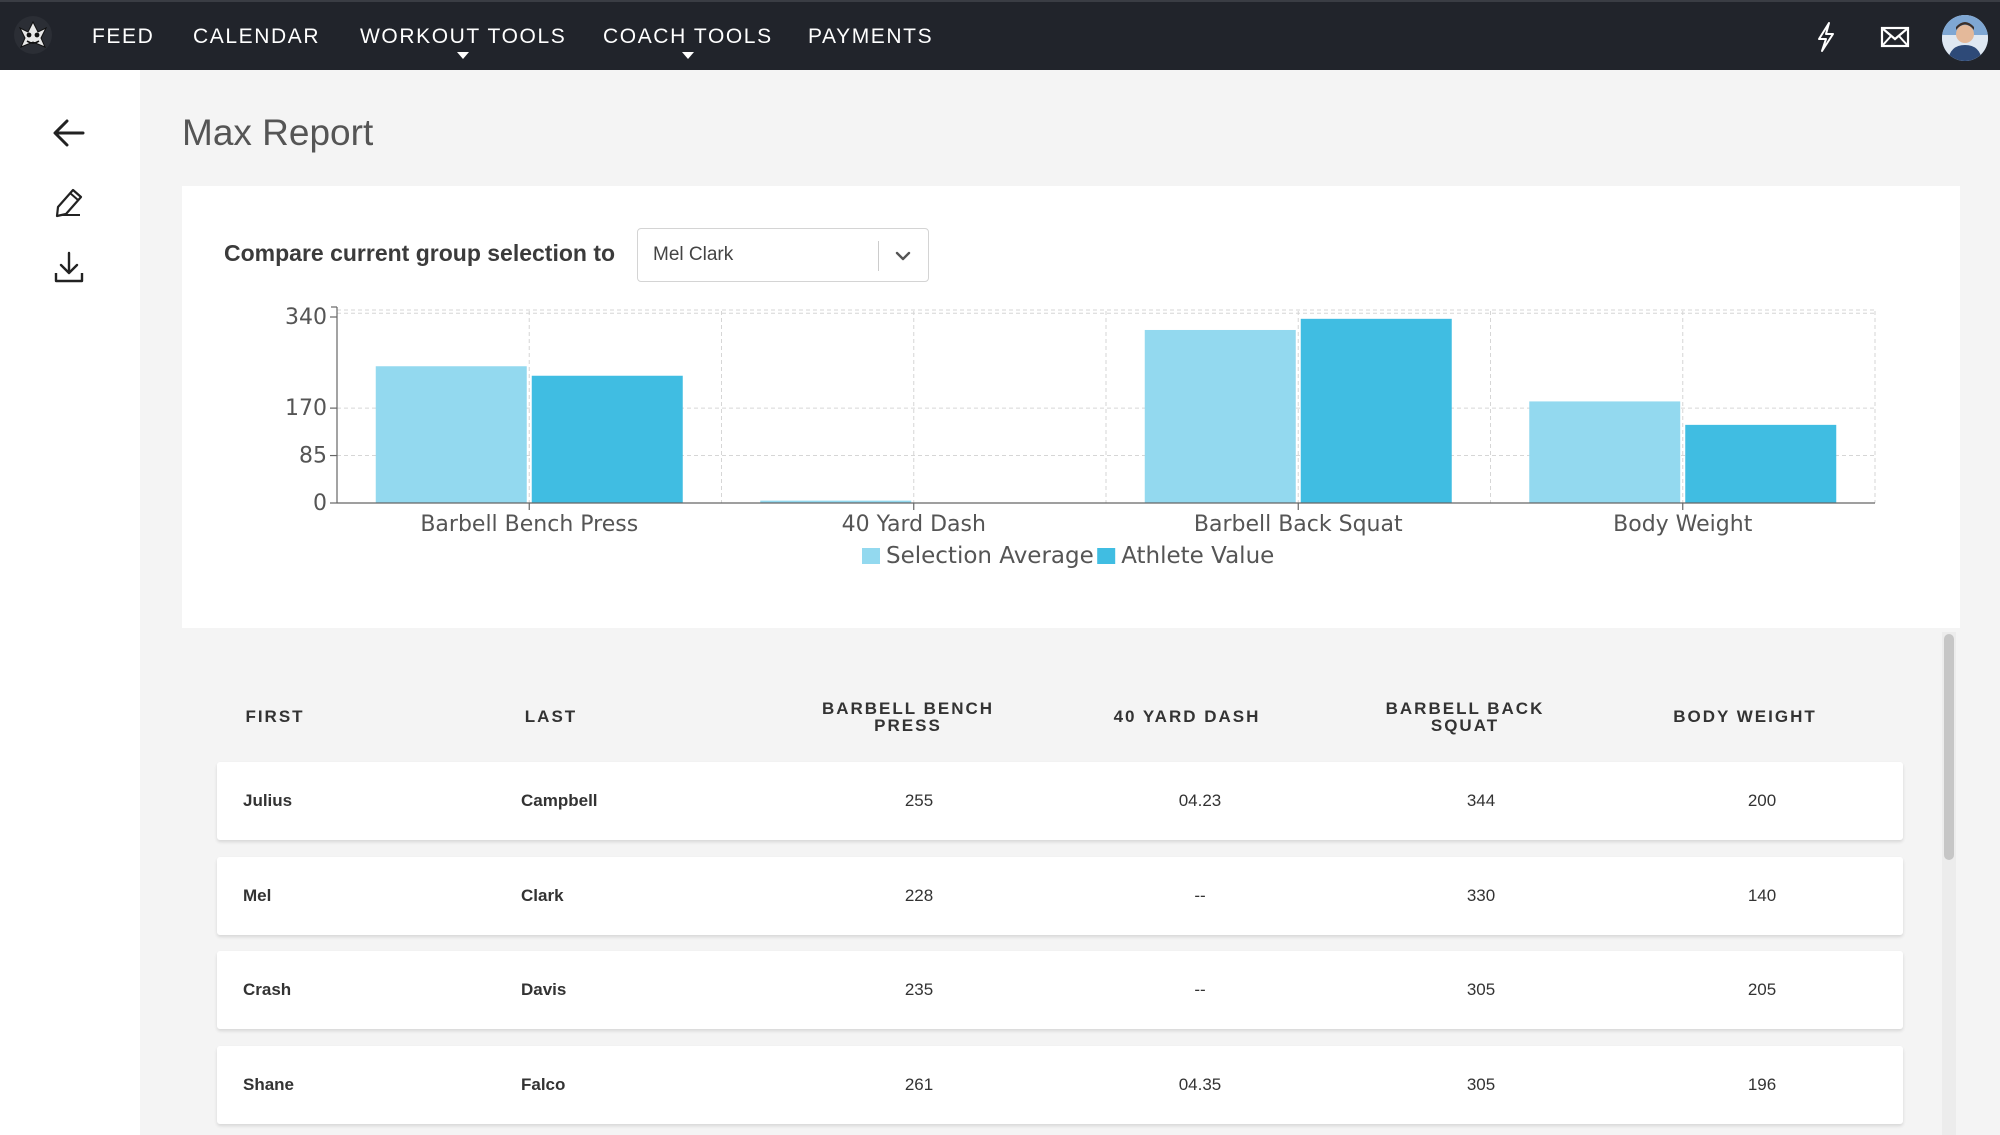  What do you see at coordinates (313, 456) in the screenshot?
I see `y-tick-label: 85` at bounding box center [313, 456].